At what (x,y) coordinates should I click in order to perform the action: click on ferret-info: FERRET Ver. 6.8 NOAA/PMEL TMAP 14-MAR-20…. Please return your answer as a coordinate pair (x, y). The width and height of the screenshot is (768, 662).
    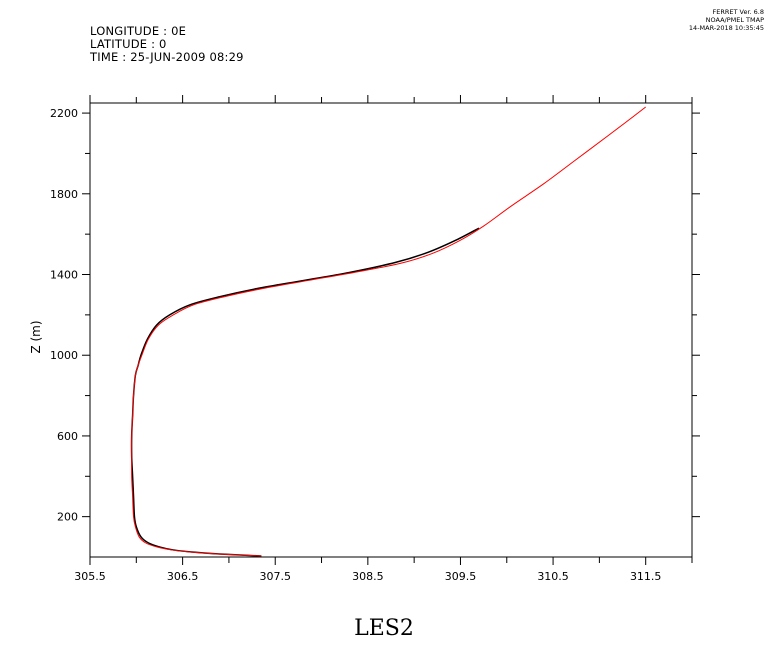
    Looking at the image, I should click on (726, 20).